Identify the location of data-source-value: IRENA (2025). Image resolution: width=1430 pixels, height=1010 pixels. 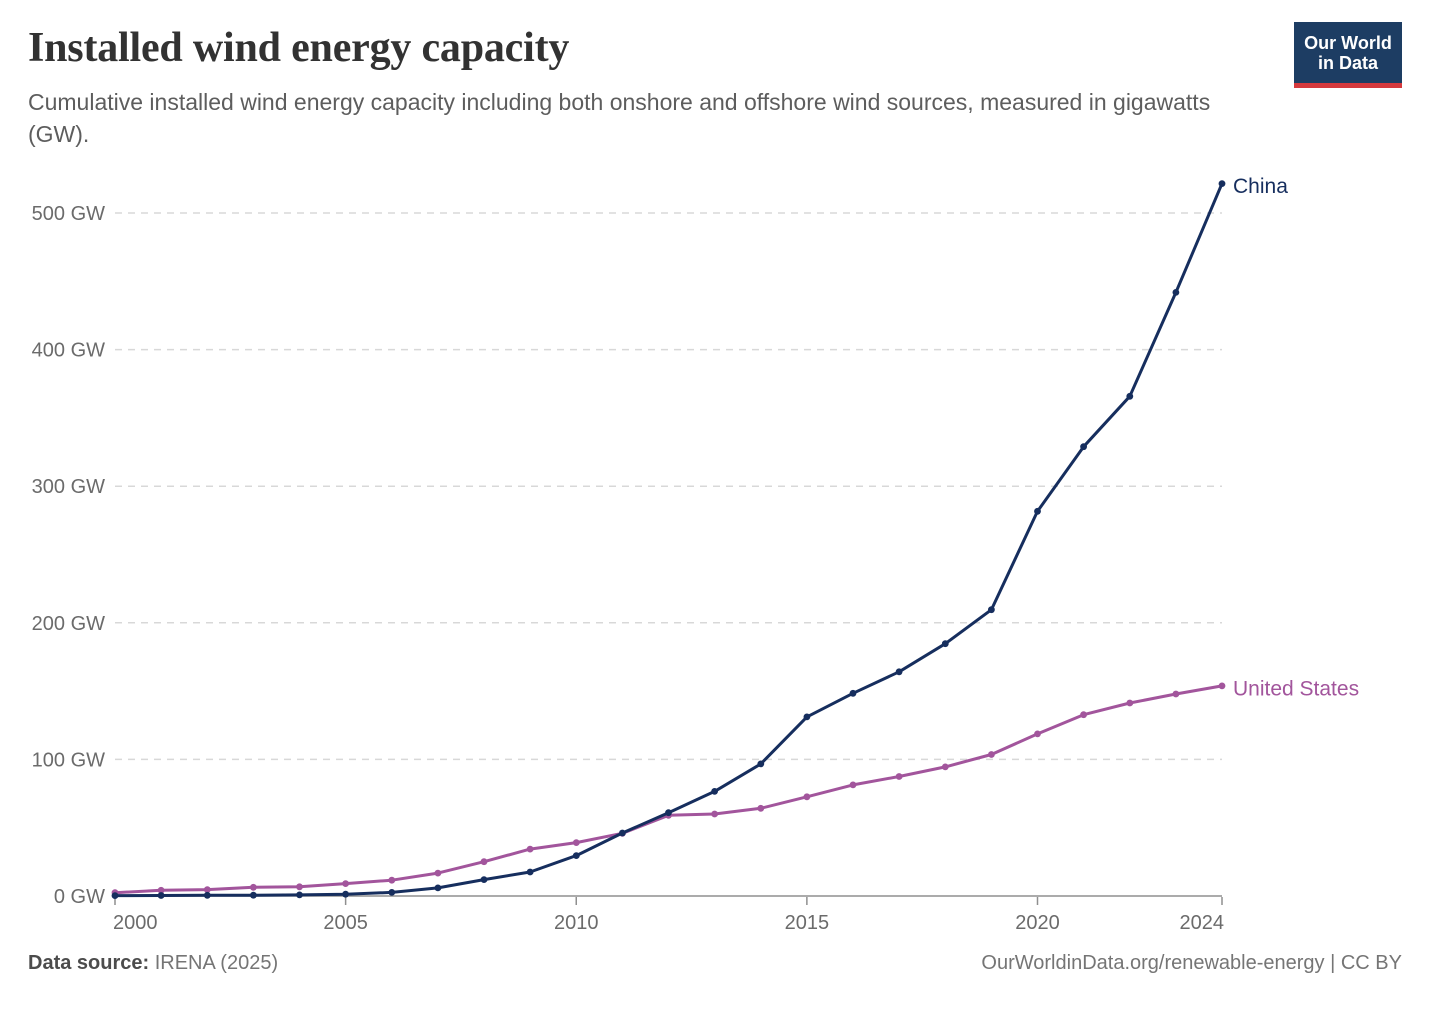
(216, 963).